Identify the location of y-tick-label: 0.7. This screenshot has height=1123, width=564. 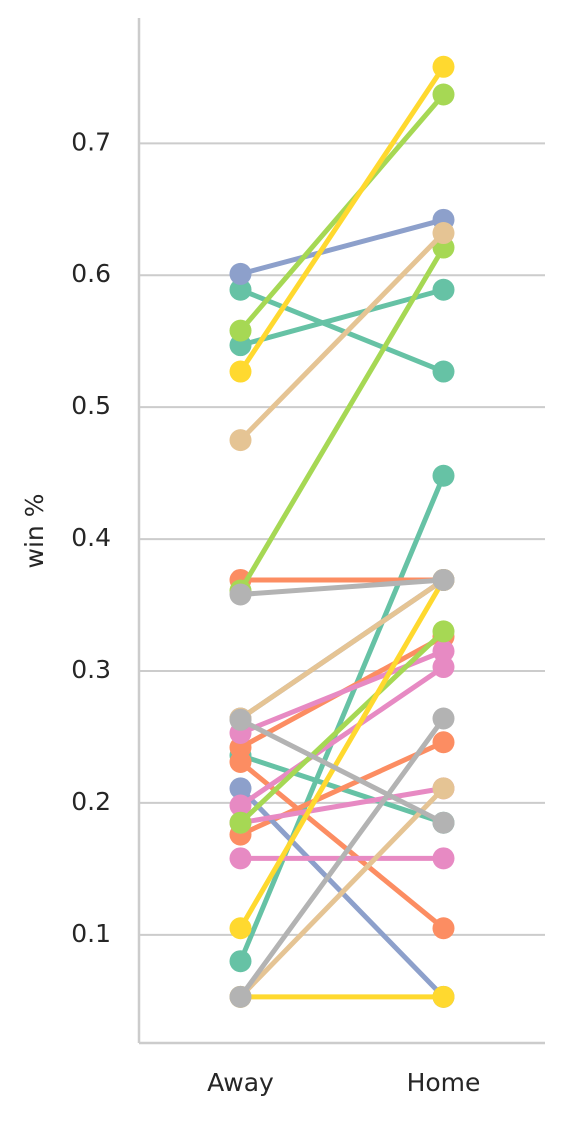
(91, 141).